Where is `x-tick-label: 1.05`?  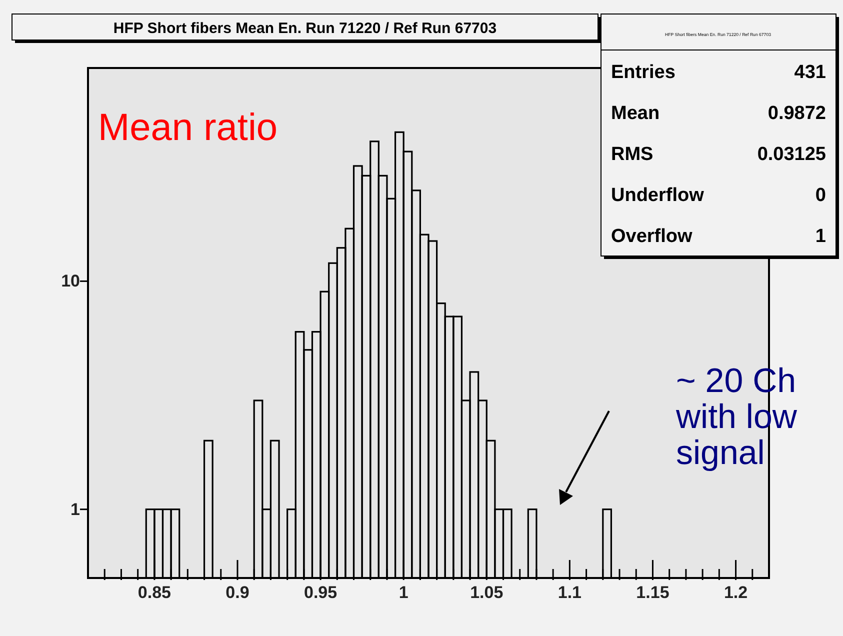 x-tick-label: 1.05 is located at coordinates (487, 592).